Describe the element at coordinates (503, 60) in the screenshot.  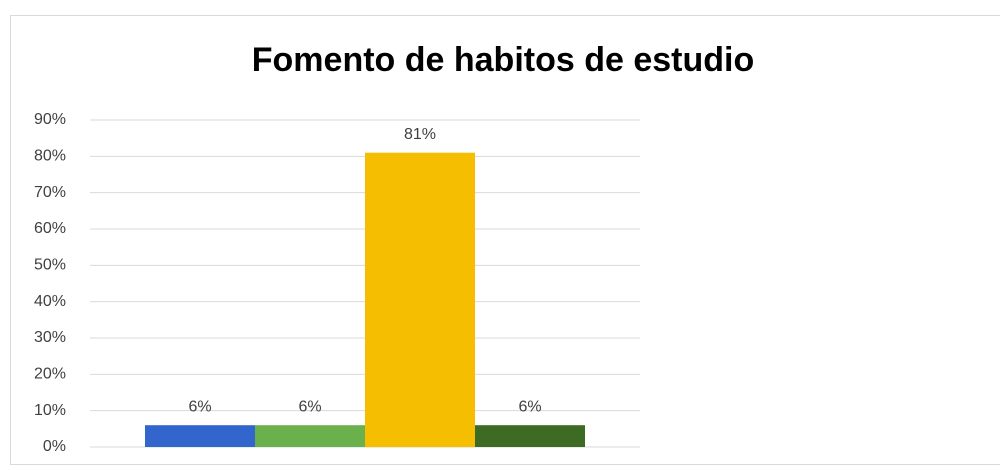
I see `chart-title: Fomento de habitos de estudio` at that location.